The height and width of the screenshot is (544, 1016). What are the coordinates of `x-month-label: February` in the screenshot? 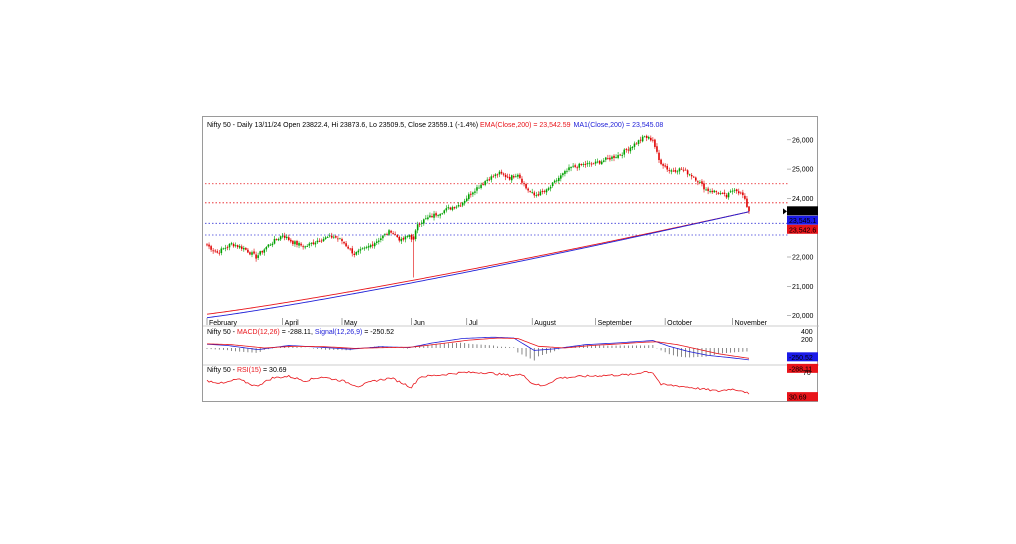 It's located at (223, 323).